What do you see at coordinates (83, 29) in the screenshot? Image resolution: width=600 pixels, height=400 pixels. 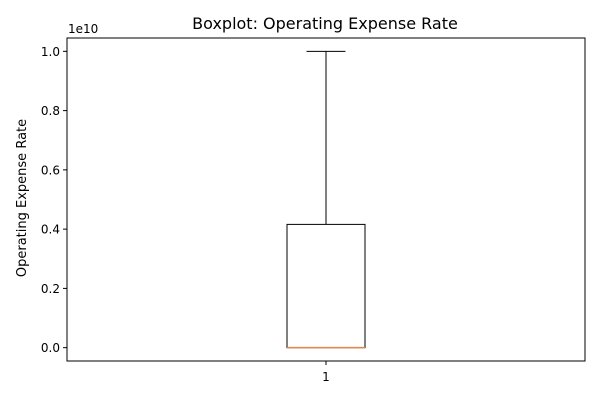 I see `y-offset-label: 1e10` at bounding box center [83, 29].